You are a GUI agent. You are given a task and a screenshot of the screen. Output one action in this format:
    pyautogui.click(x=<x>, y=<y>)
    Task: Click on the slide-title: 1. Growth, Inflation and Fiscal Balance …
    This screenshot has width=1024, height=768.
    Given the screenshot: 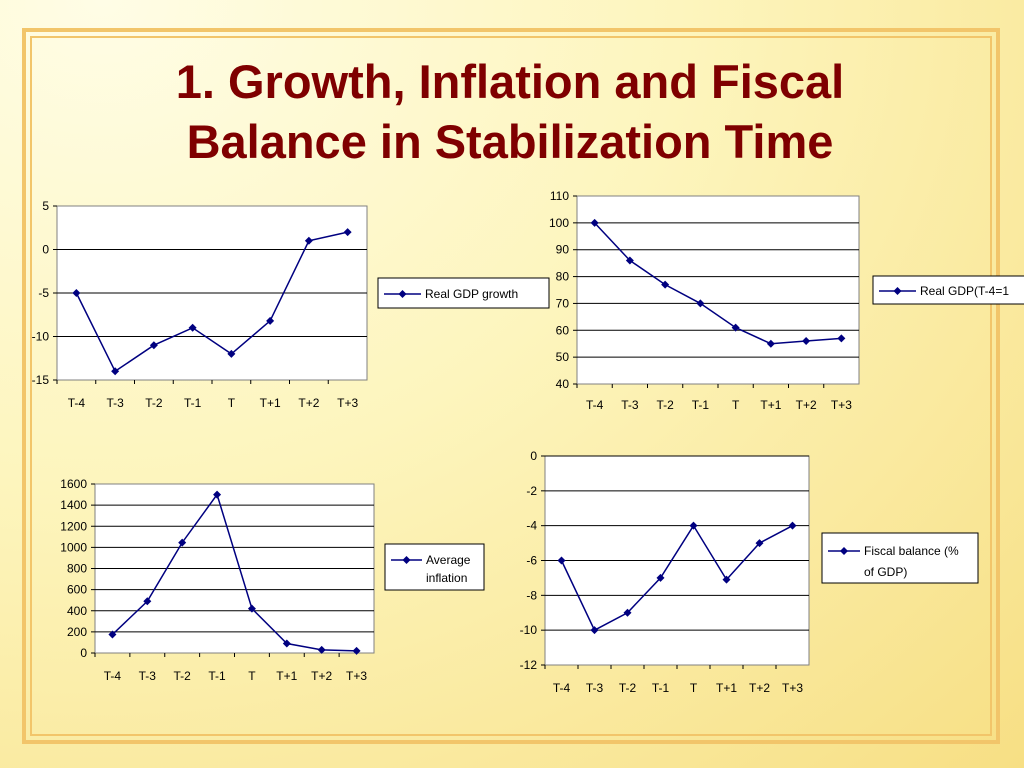 What is the action you would take?
    pyautogui.click(x=510, y=112)
    